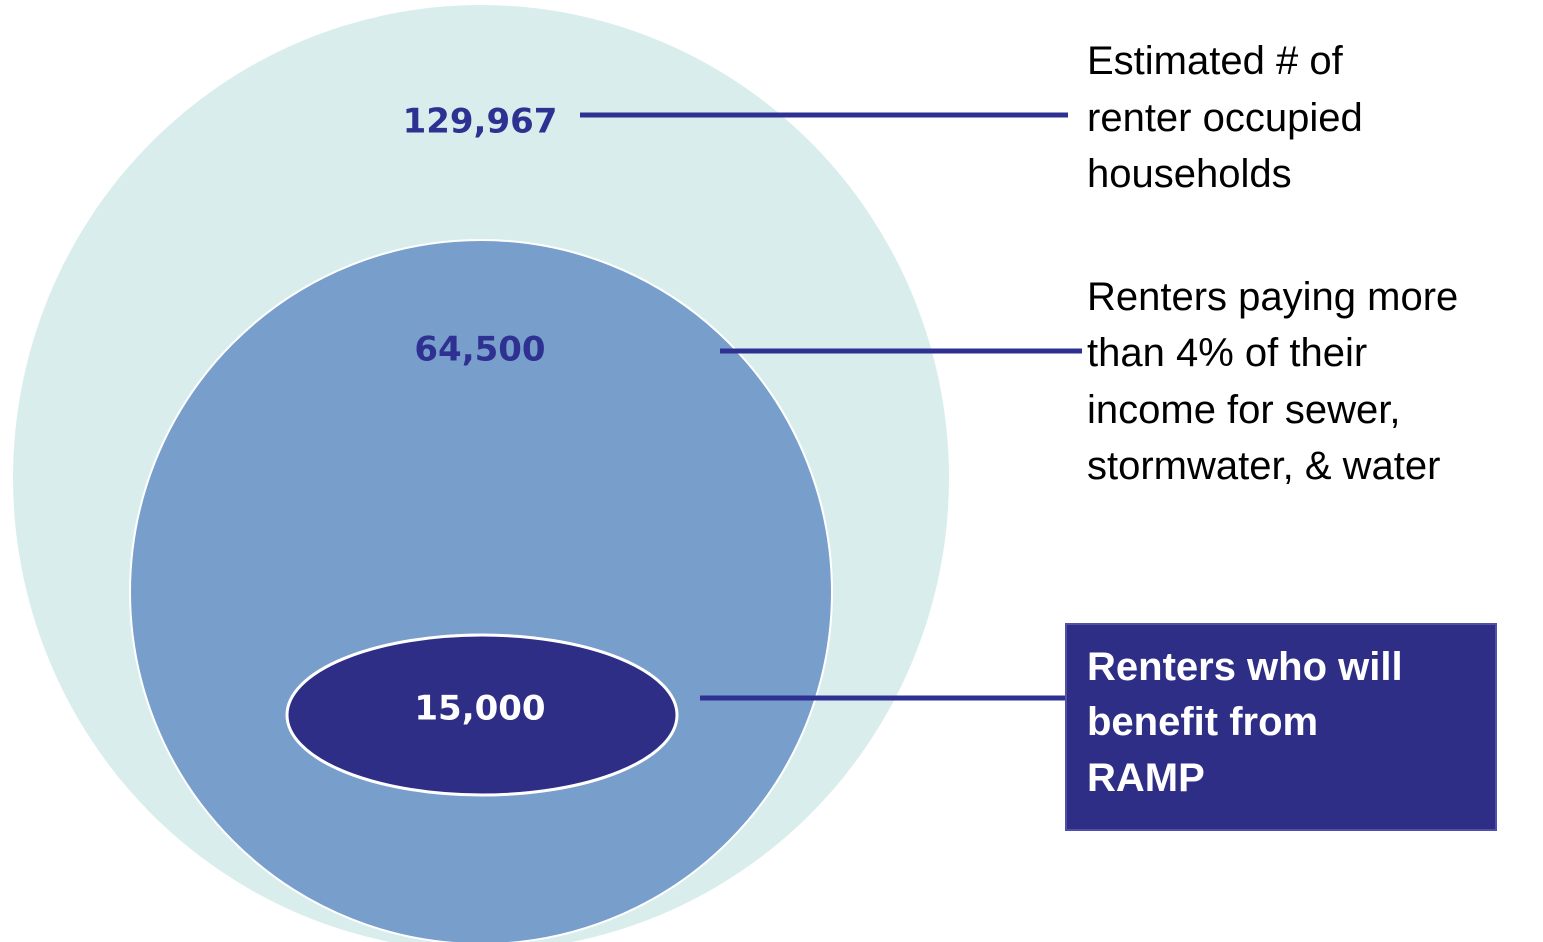 The image size is (1543, 942). Describe the element at coordinates (1263, 466) in the screenshot. I see `label-line: stormwater, & water` at that location.